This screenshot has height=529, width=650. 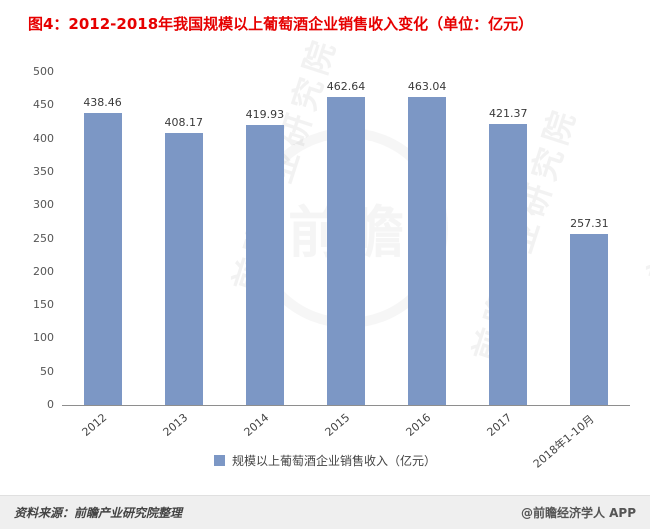 I want to click on source-note: 资料来源：前瞻产业研究院整理, so click(x=98, y=513).